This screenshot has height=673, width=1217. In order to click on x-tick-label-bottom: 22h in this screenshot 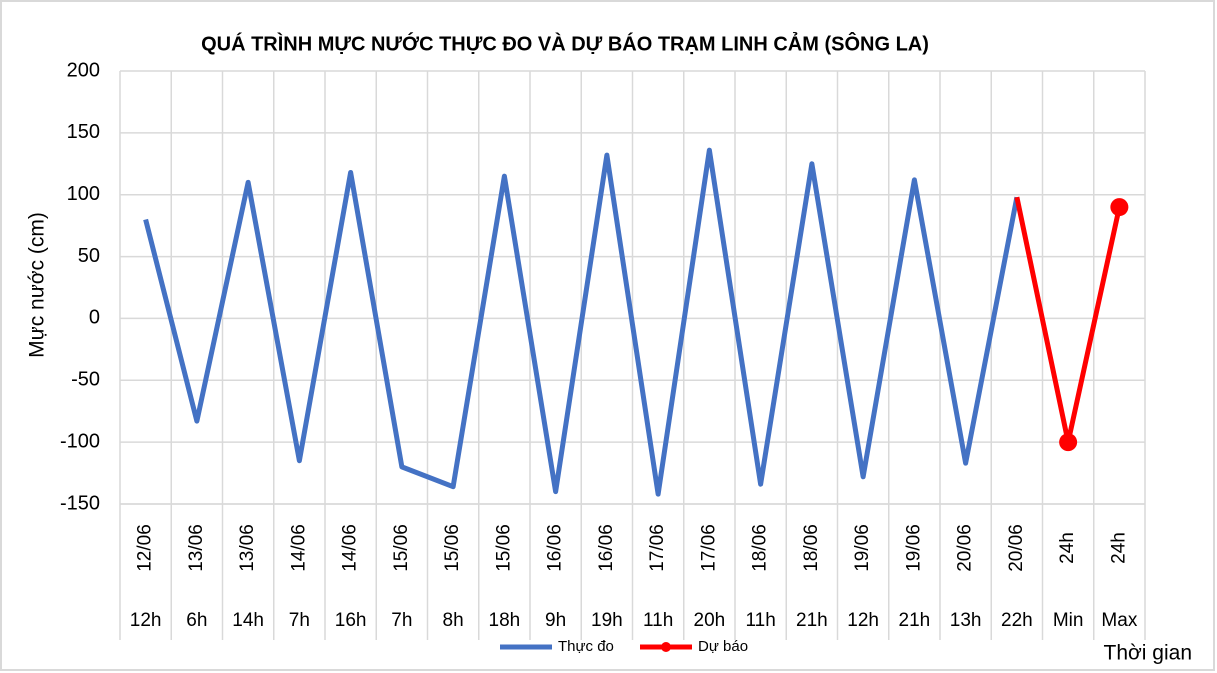, I will do `click(1017, 620)`.